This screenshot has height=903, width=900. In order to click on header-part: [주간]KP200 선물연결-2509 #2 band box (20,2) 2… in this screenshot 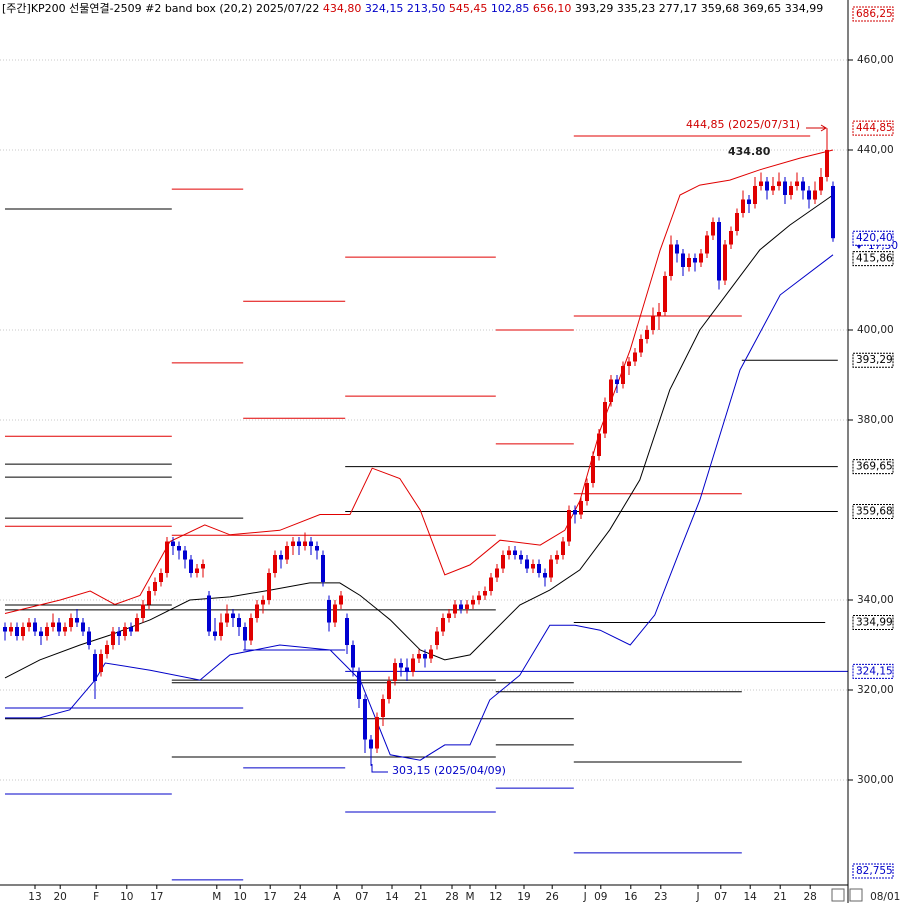, I will do `click(160, 8)`.